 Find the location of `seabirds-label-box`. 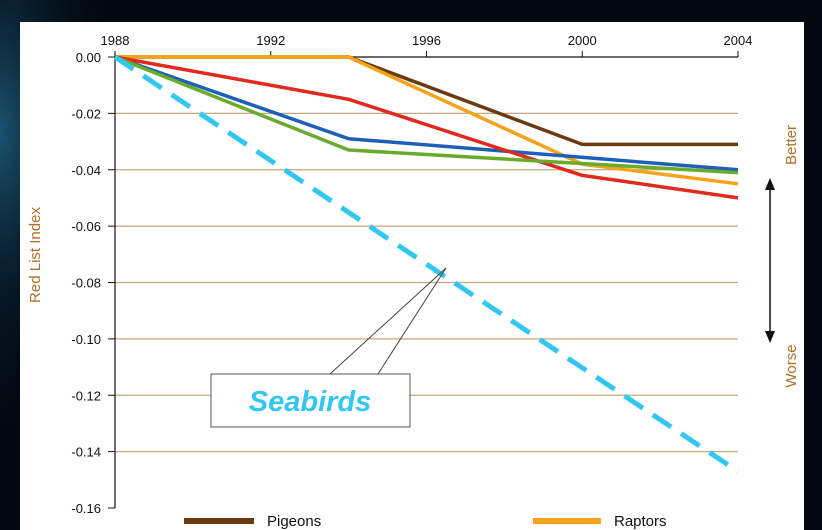

seabirds-label-box is located at coordinates (310, 400).